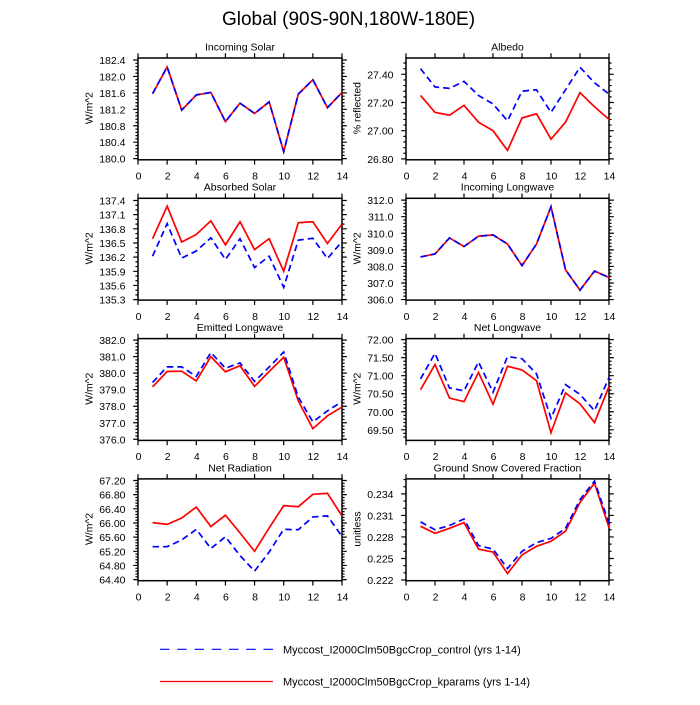 The width and height of the screenshot is (700, 705). What do you see at coordinates (112, 552) in the screenshot?
I see `svg-text: 65.20` at bounding box center [112, 552].